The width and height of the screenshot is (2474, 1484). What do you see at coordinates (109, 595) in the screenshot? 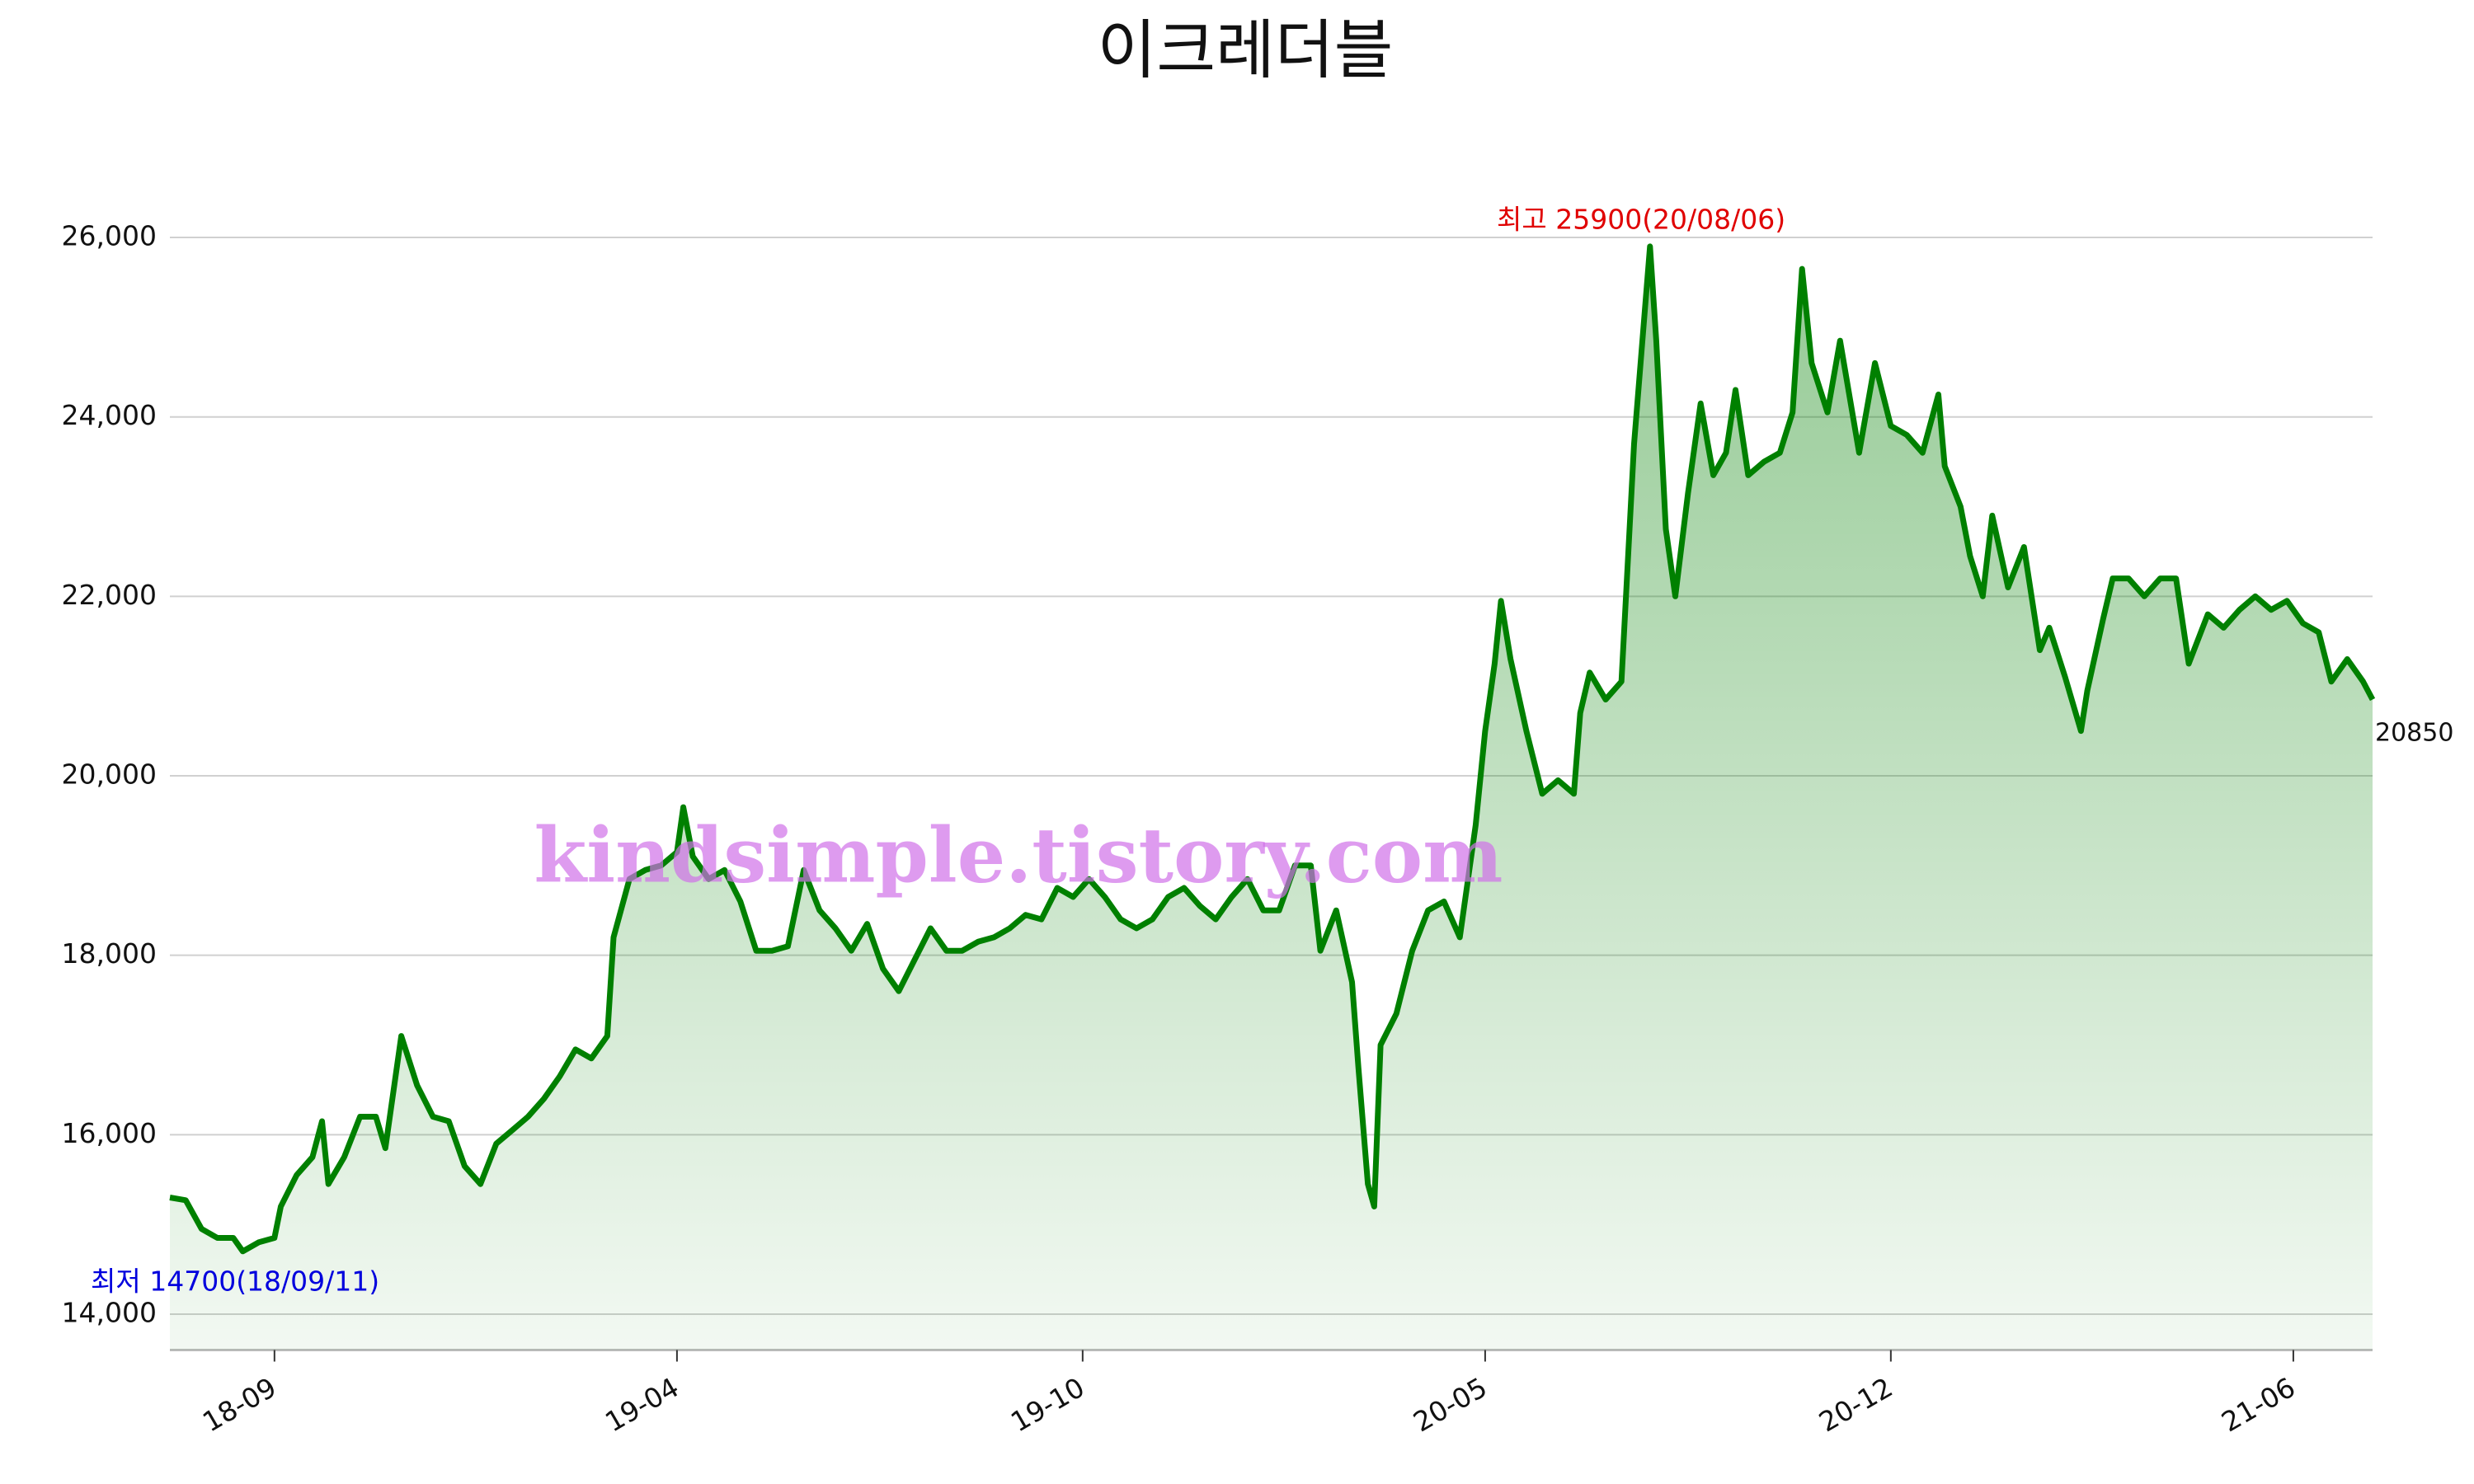
I see `y-tick-label: 22,000` at bounding box center [109, 595].